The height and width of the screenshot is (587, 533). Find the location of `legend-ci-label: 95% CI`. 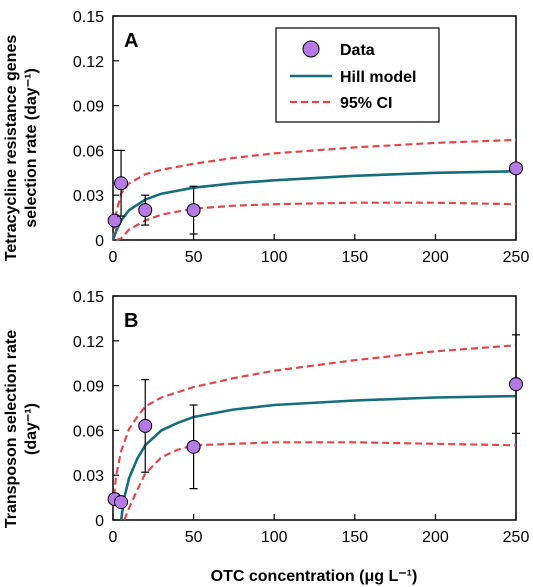

legend-ci-label: 95% CI is located at coordinates (366, 103).